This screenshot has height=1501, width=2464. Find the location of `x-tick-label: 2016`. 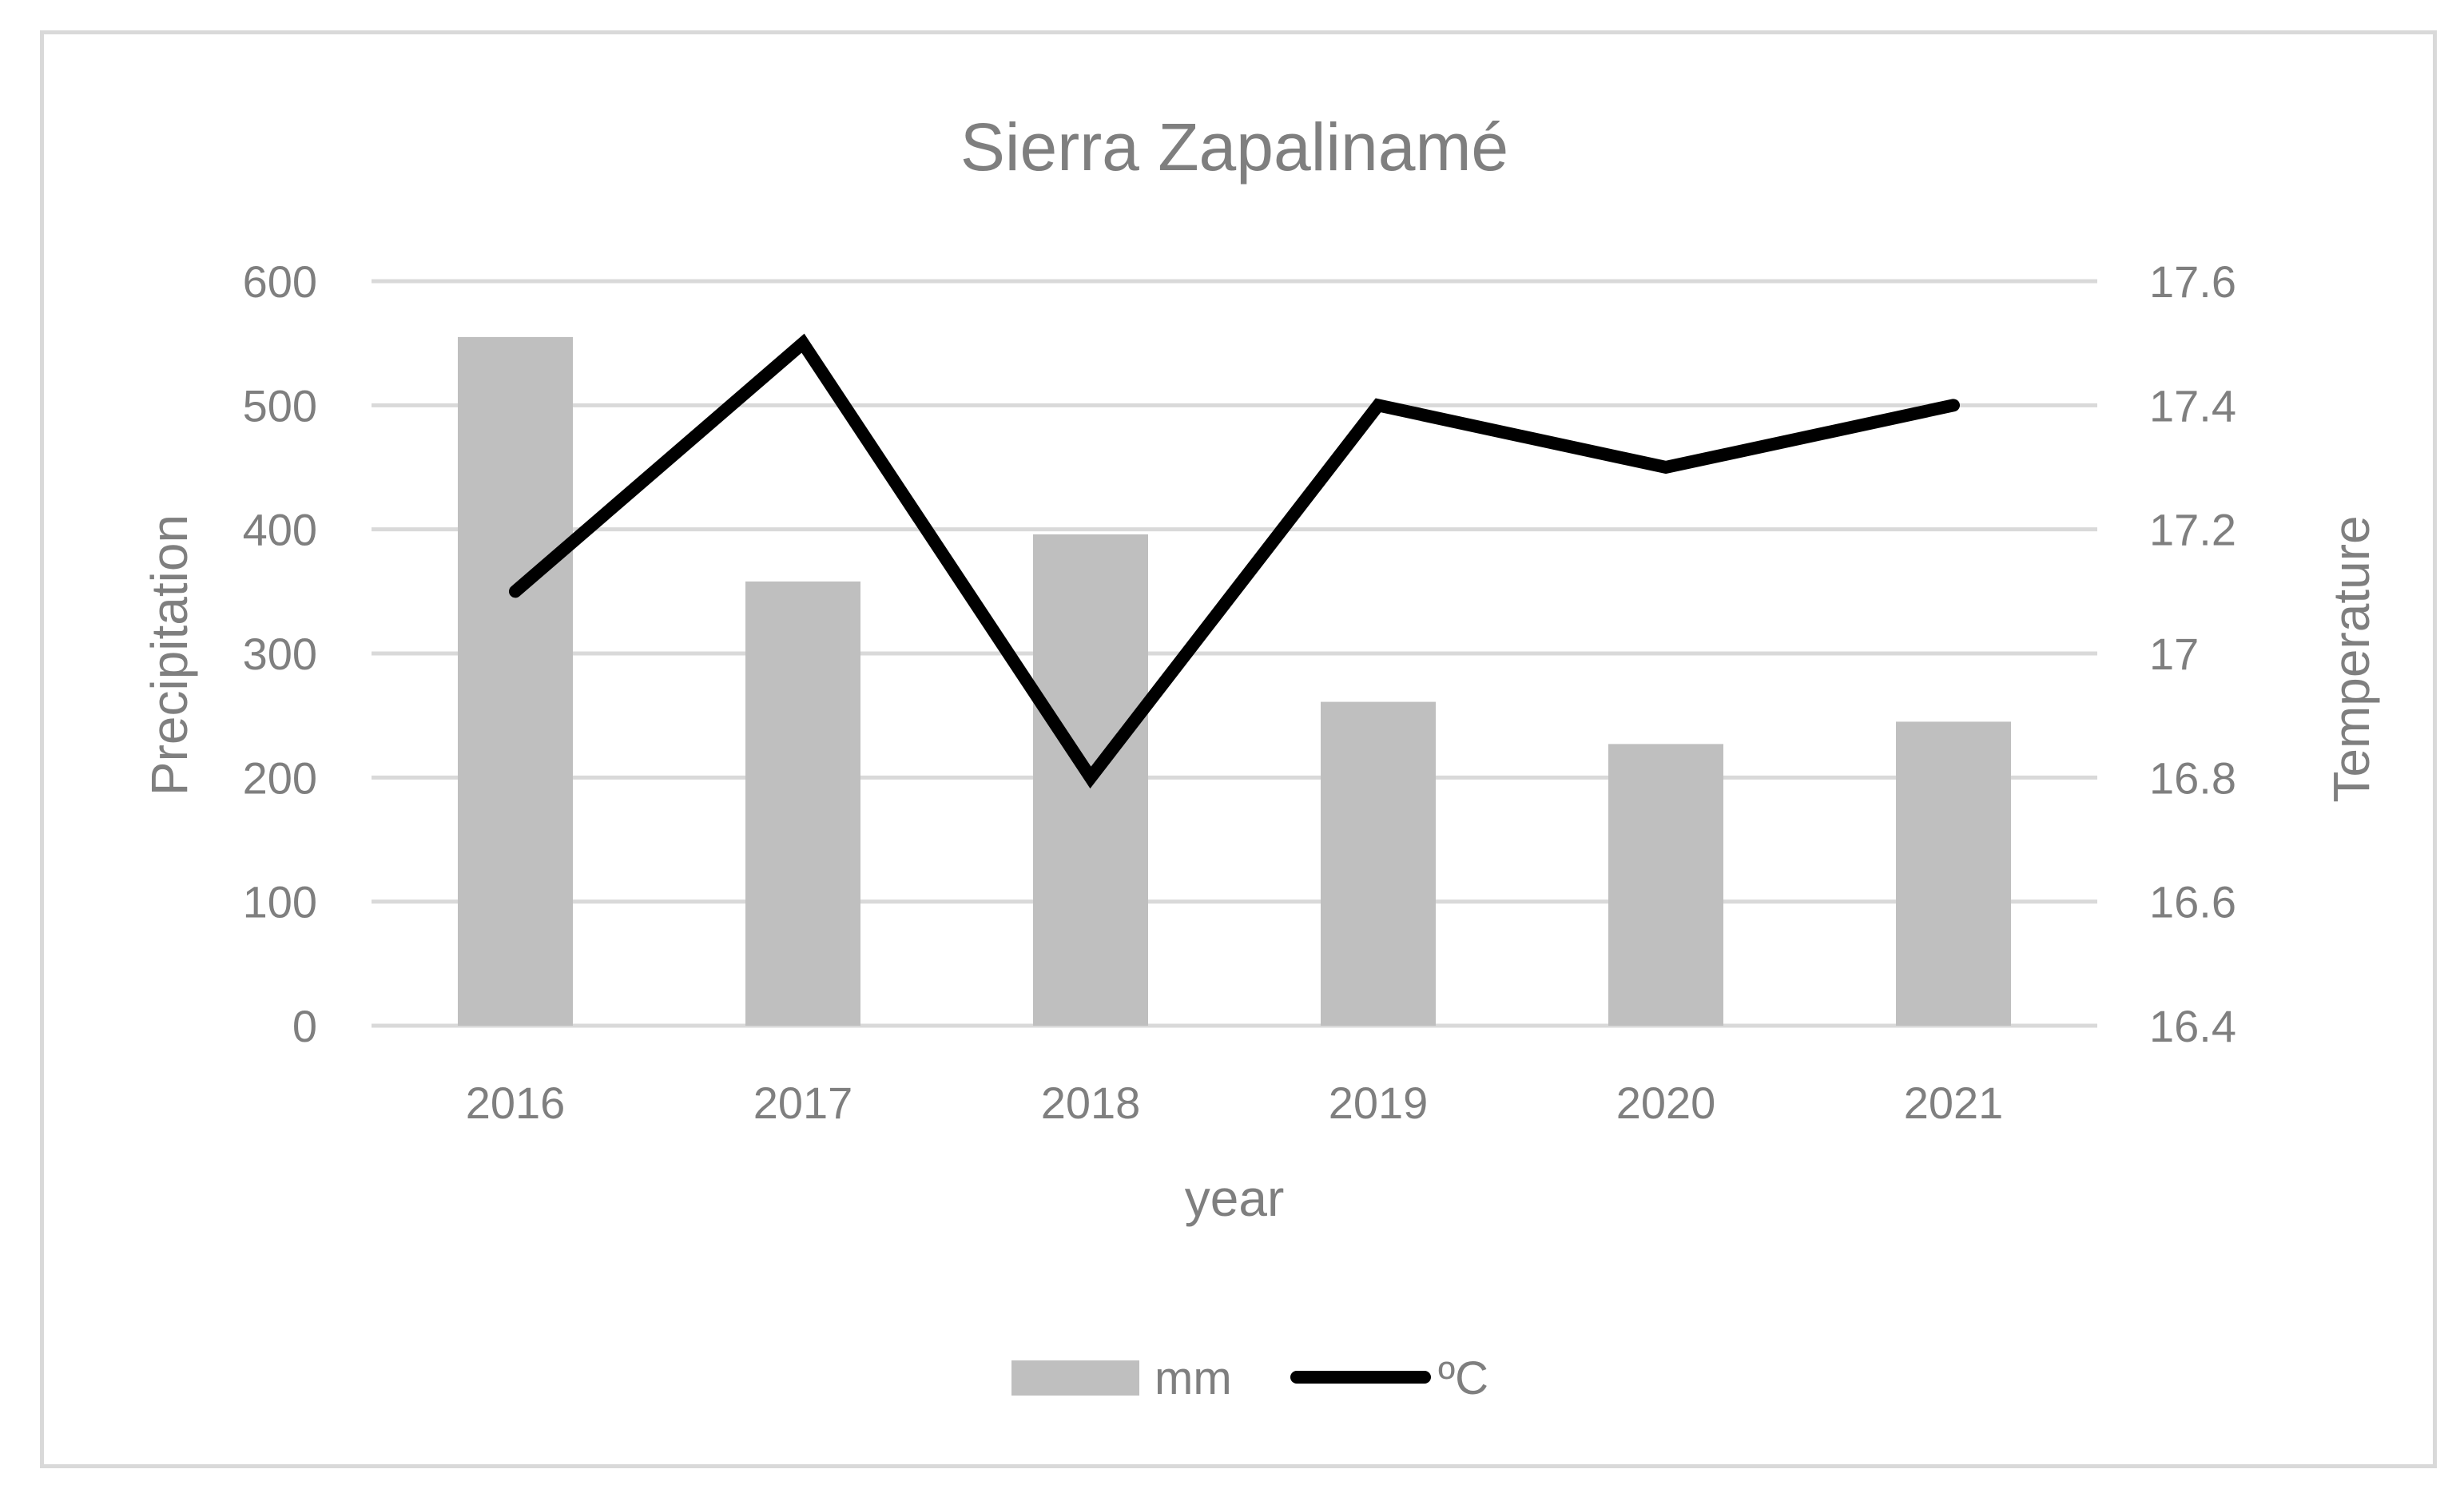

x-tick-label: 2016 is located at coordinates (516, 1103).